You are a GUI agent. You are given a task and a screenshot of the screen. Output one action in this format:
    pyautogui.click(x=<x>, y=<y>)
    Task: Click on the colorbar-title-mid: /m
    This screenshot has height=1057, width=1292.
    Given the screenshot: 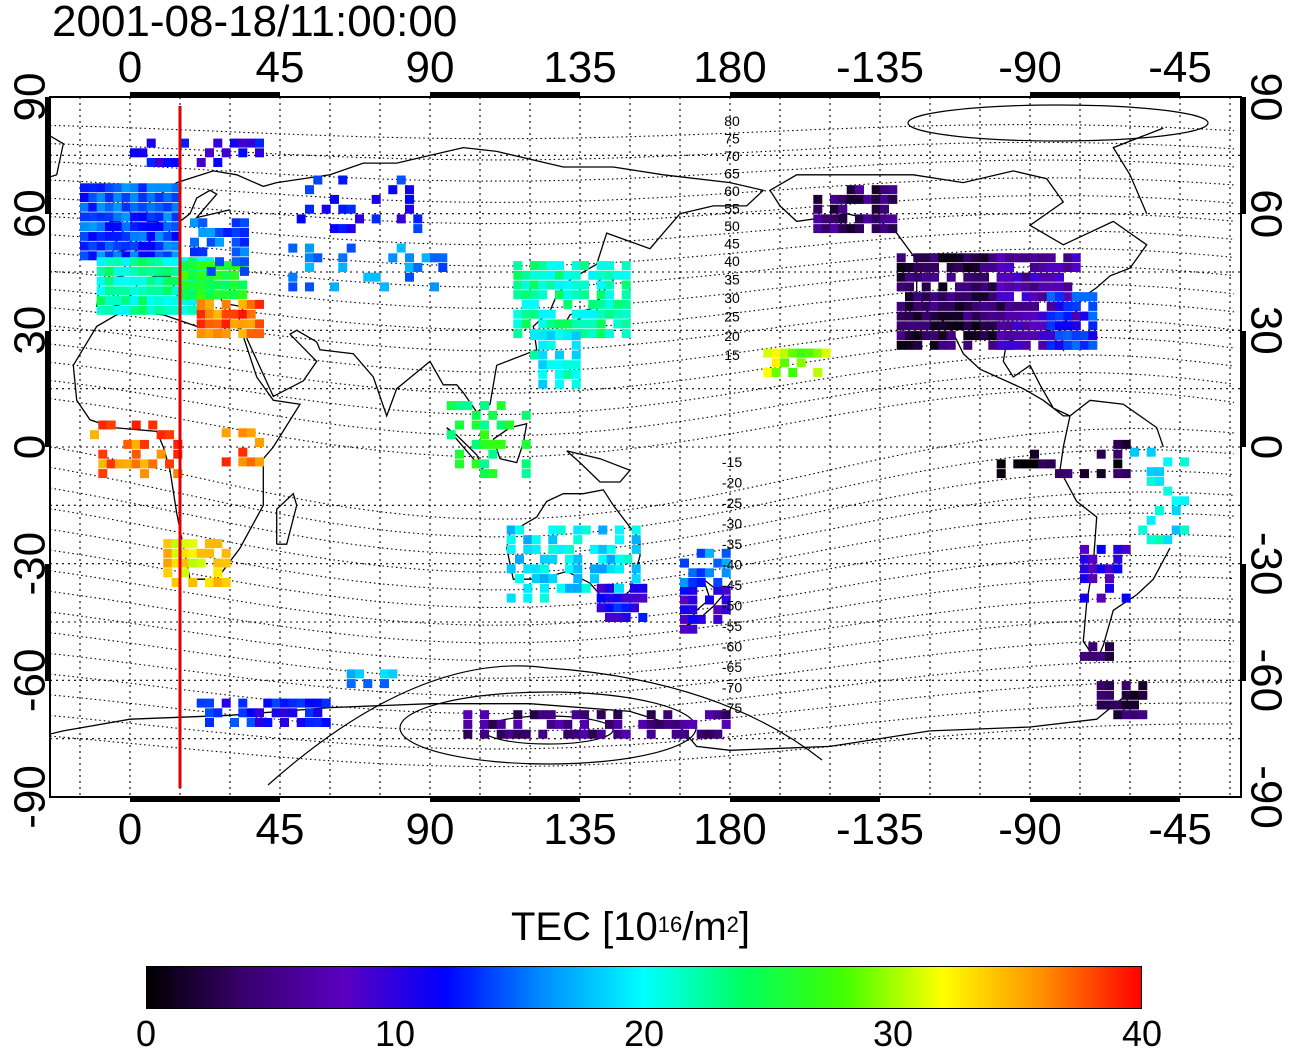 What is the action you would take?
    pyautogui.click(x=704, y=927)
    